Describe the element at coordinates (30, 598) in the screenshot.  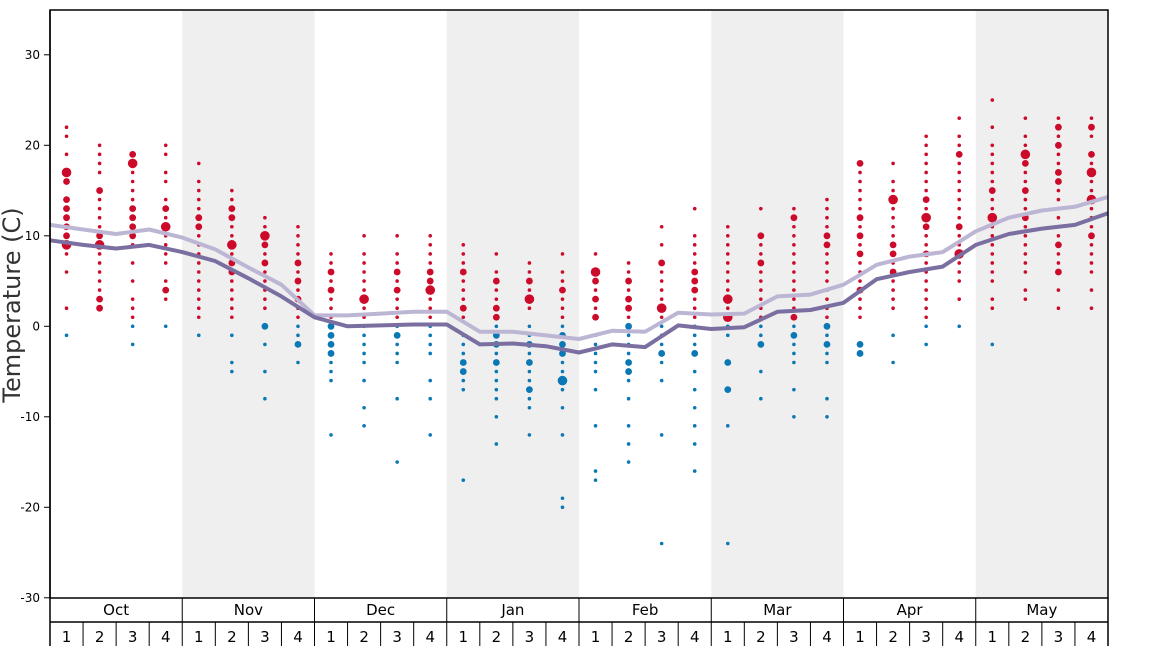
I see `y-tick-label: -30` at that location.